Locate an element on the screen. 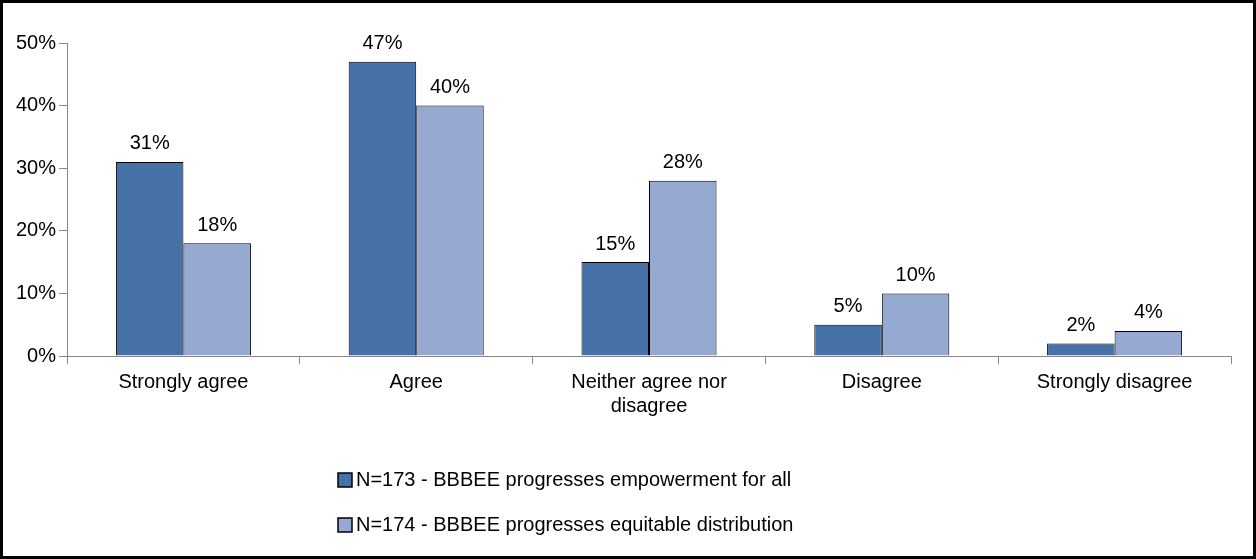 The width and height of the screenshot is (1256, 559). y-tick-label: 10% is located at coordinates (36, 291).